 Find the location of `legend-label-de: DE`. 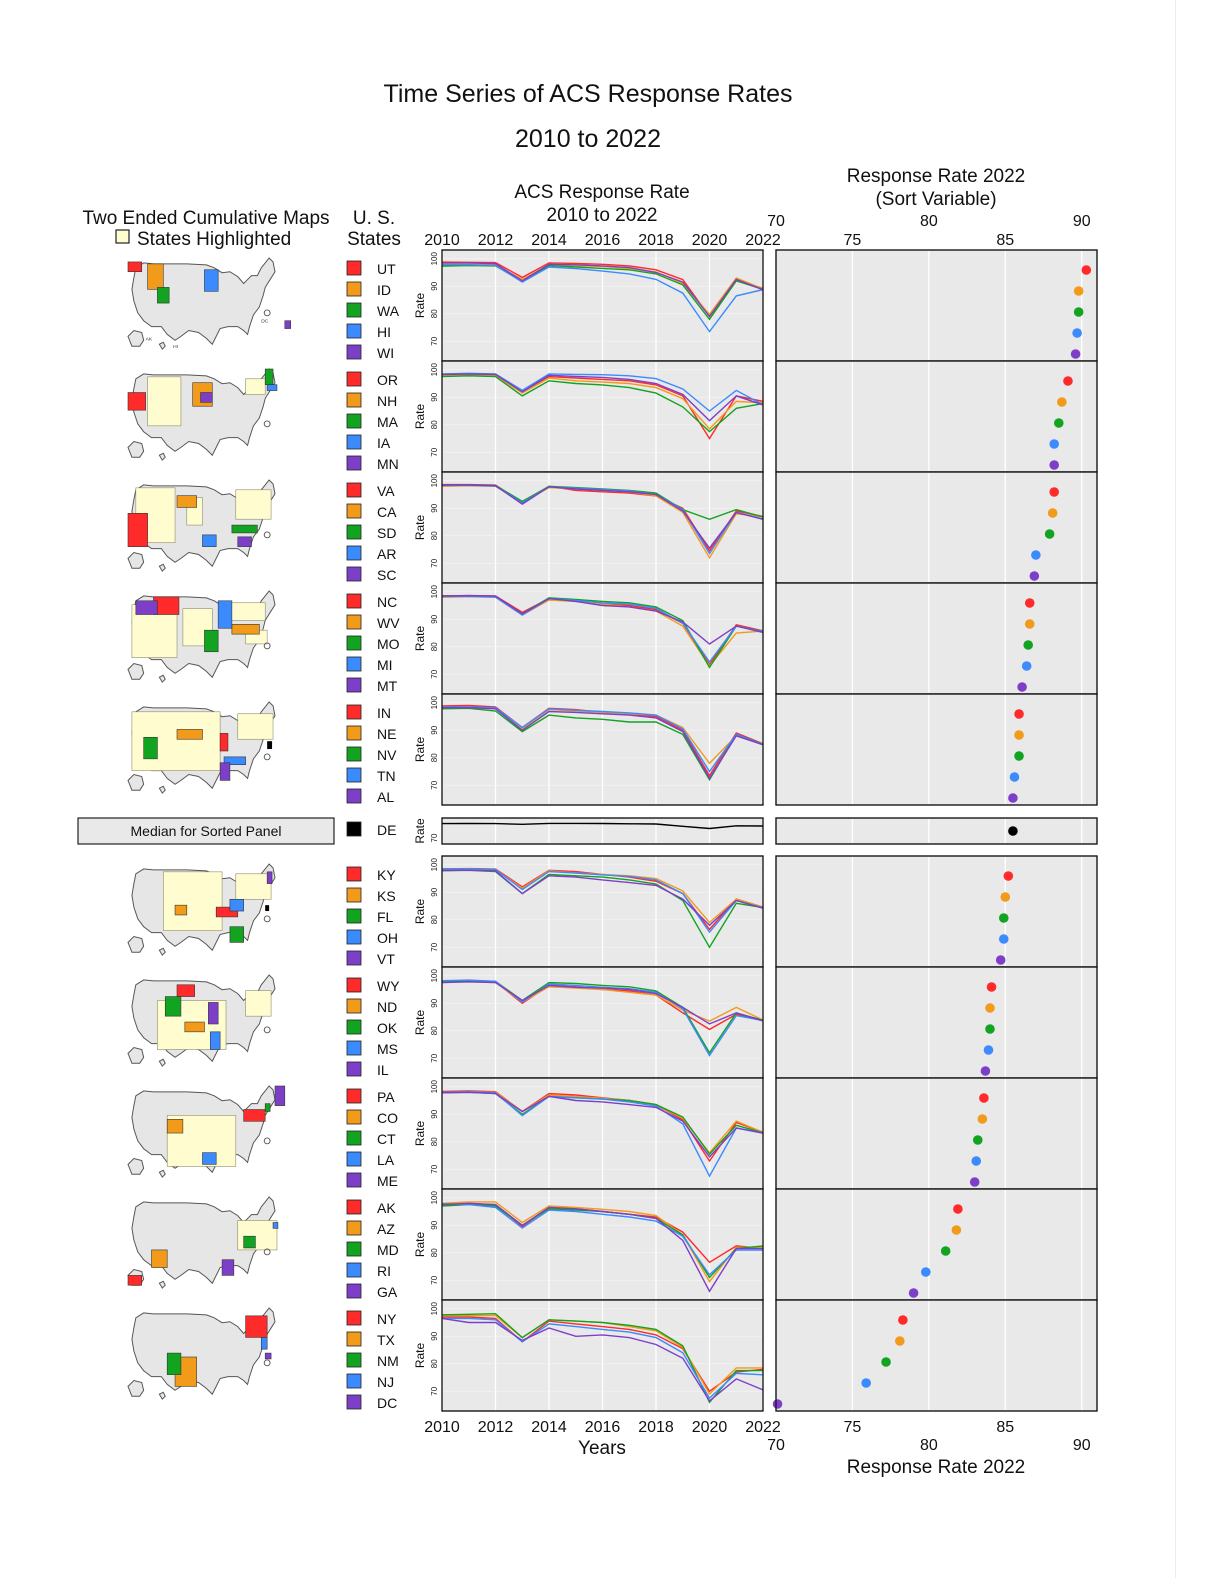

legend-label-de: DE is located at coordinates (386, 830).